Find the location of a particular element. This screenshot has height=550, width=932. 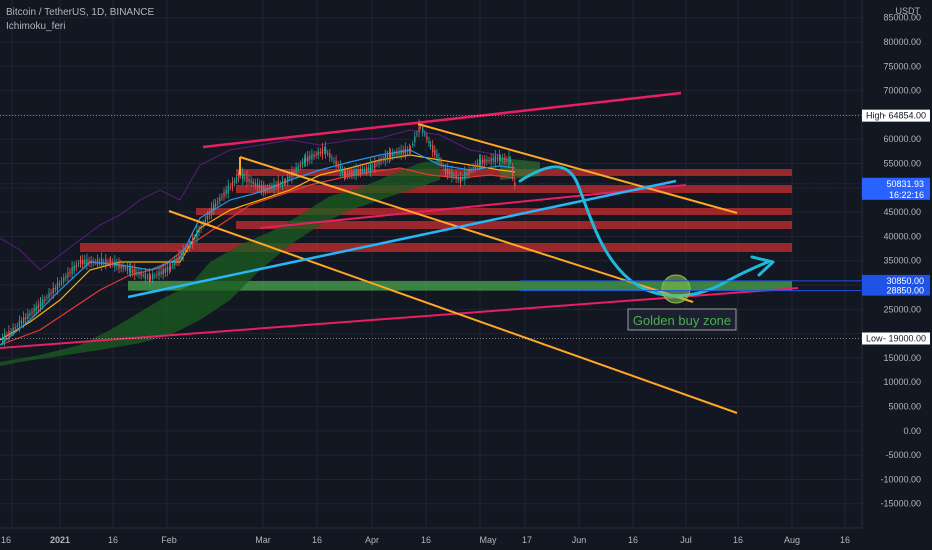

price-label-3: 28850.00 is located at coordinates (896, 290).